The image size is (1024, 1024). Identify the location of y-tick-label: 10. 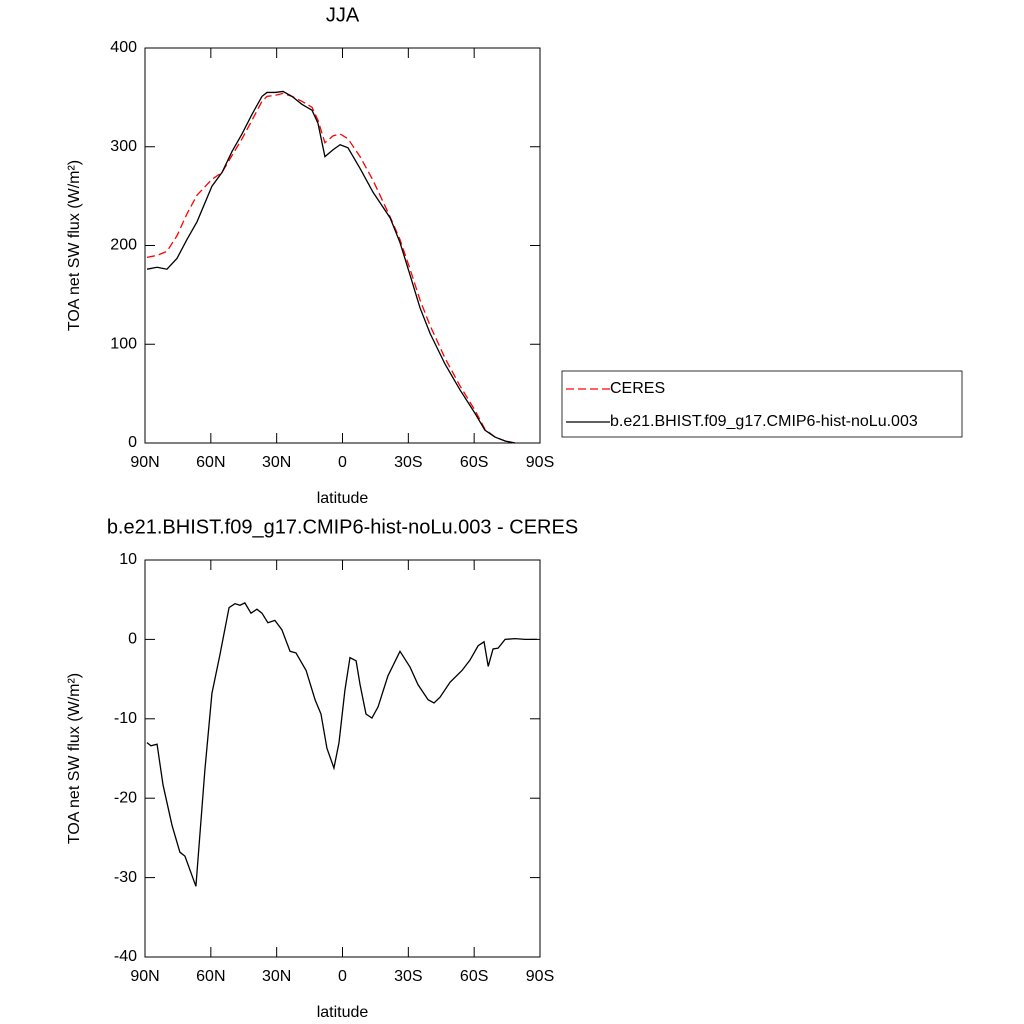
(128, 559).